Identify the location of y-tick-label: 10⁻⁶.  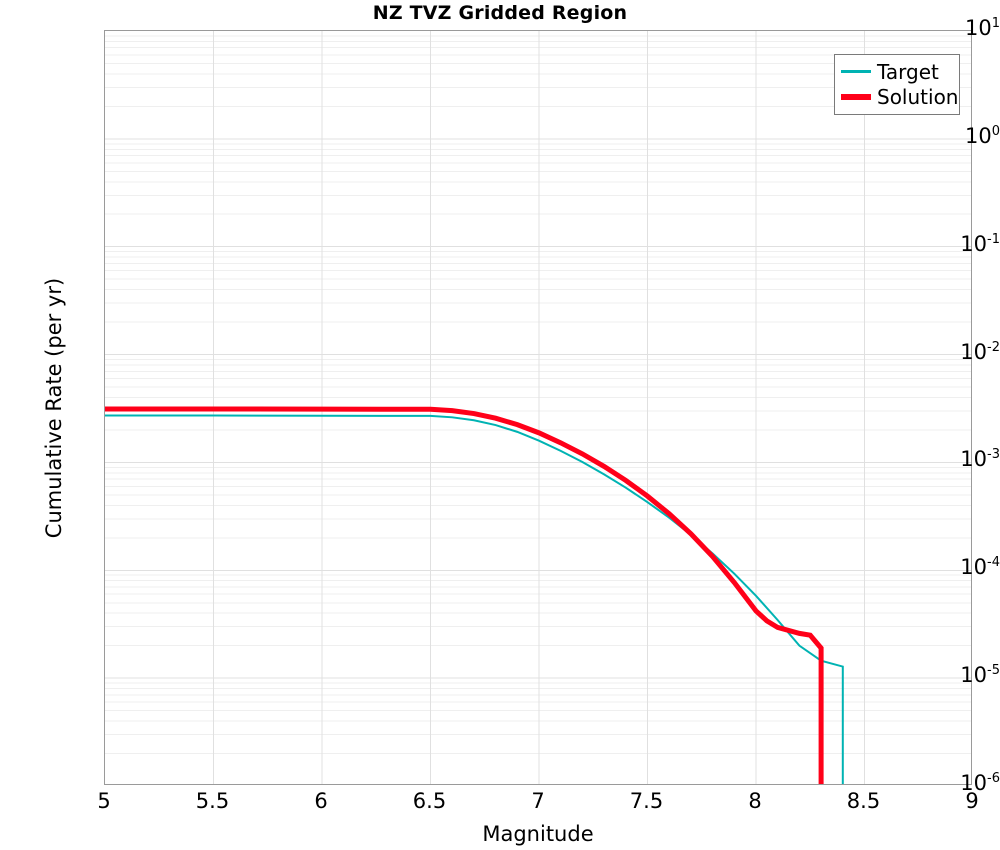
(980, 783).